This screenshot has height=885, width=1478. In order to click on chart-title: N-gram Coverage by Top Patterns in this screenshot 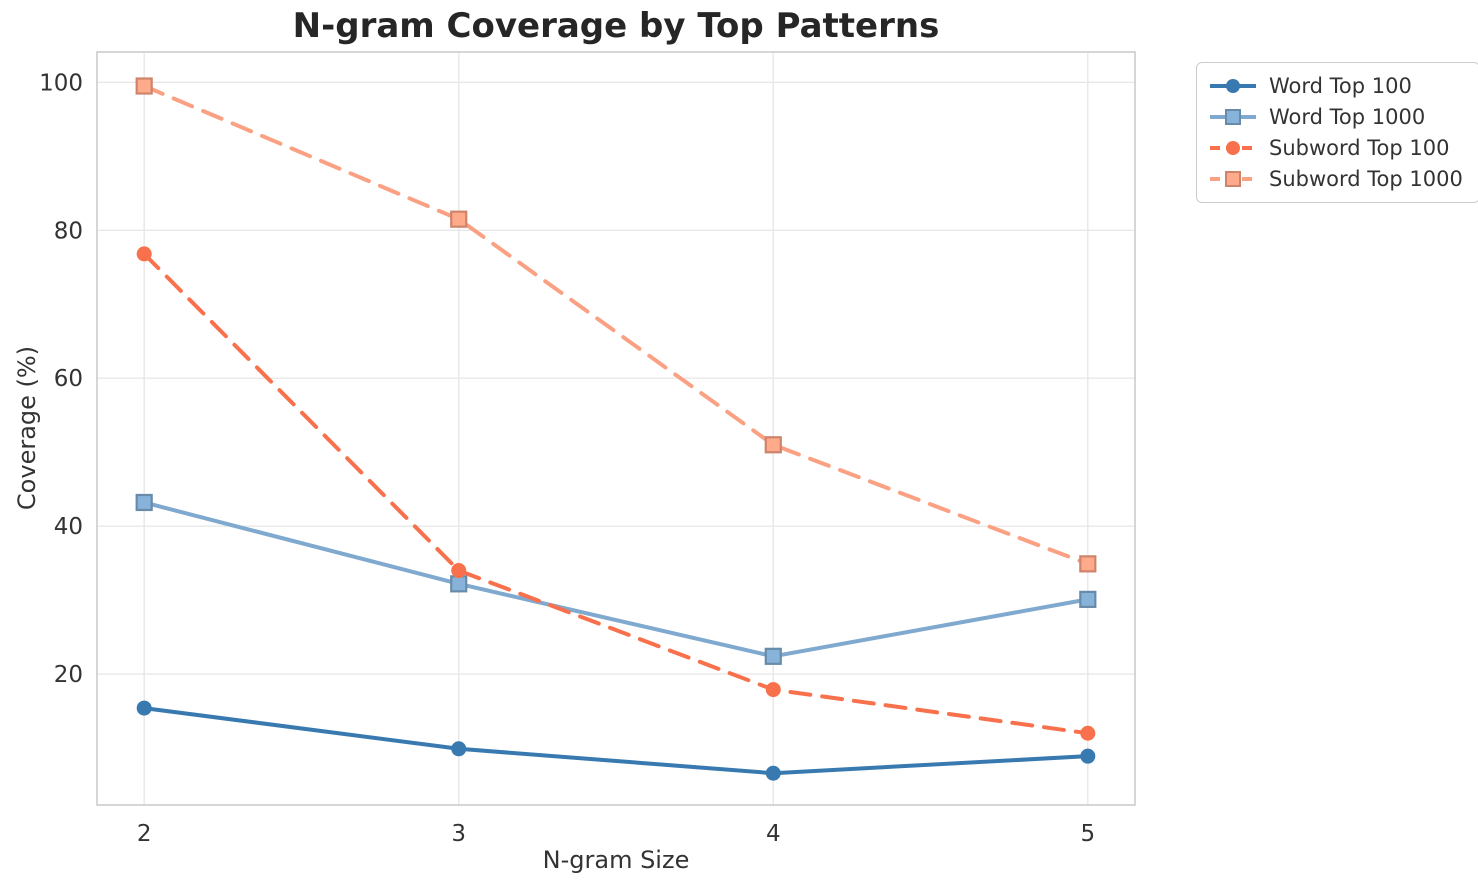, I will do `click(616, 26)`.